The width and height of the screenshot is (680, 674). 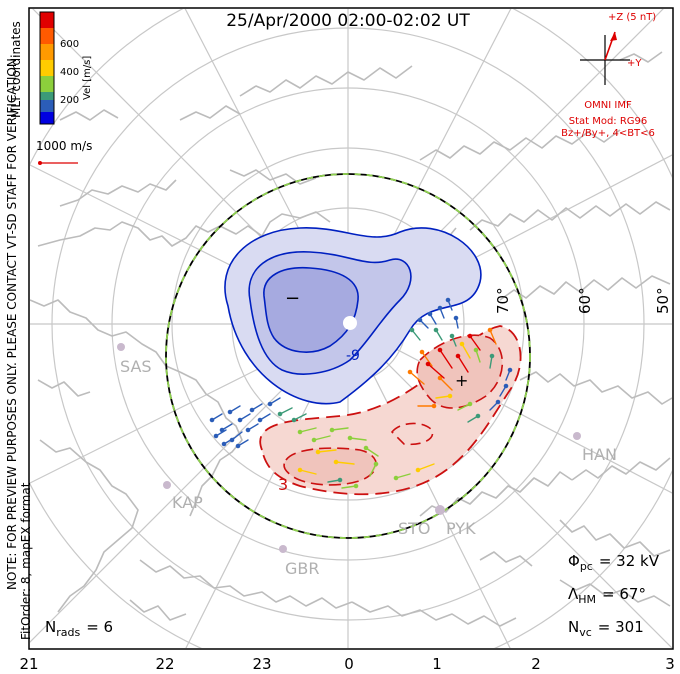 What do you see at coordinates (585, 300) in the screenshot?
I see `latitude-label-60: 60°` at bounding box center [585, 300].